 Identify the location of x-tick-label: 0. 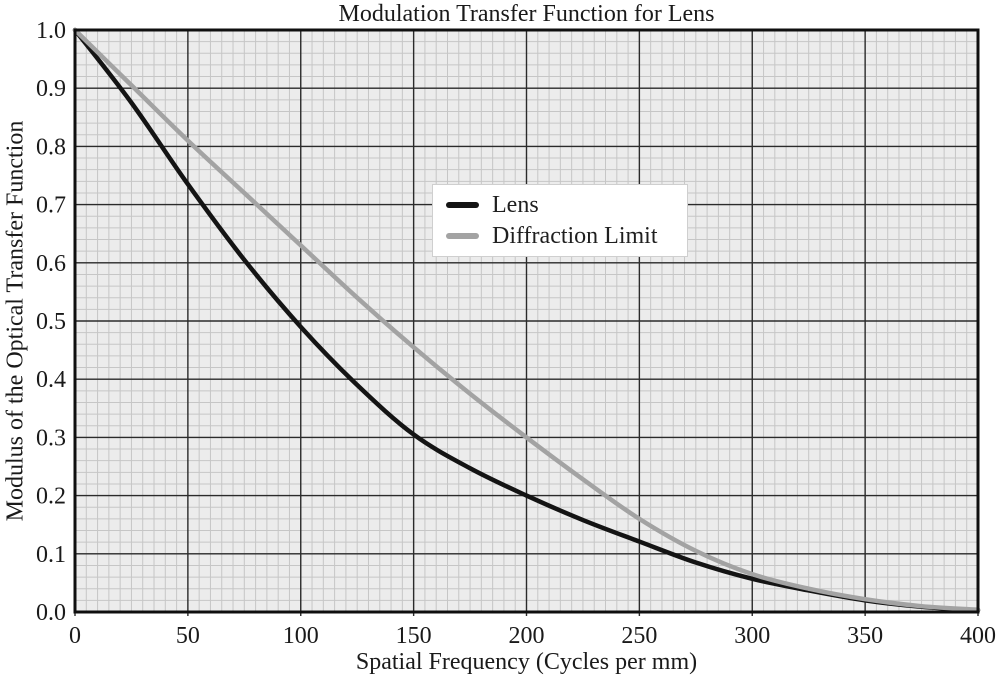
(75, 636).